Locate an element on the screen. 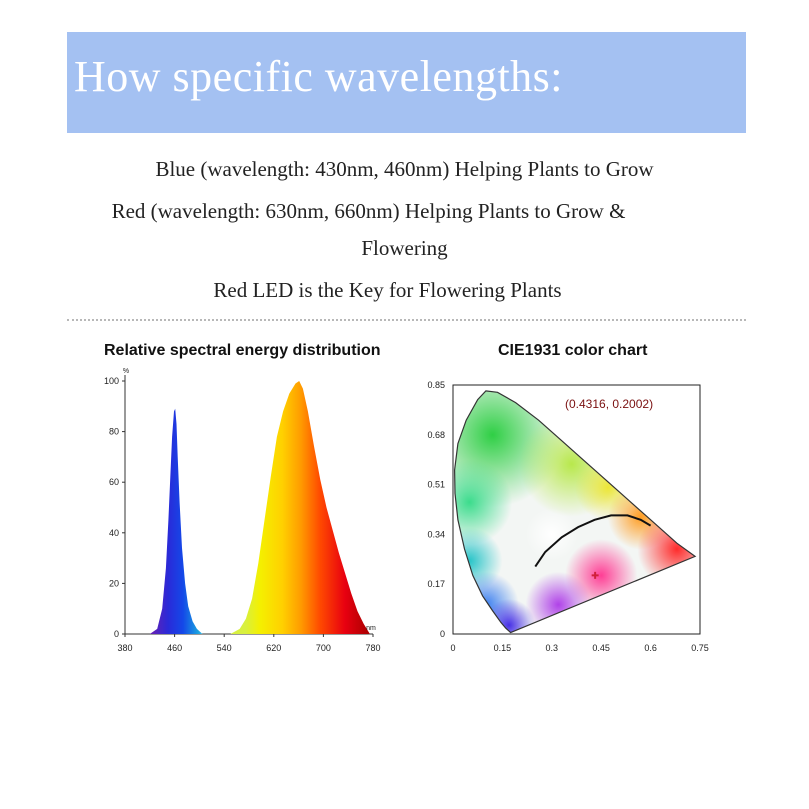 The height and width of the screenshot is (809, 809). cie-plot-body is located at coordinates (576, 509).